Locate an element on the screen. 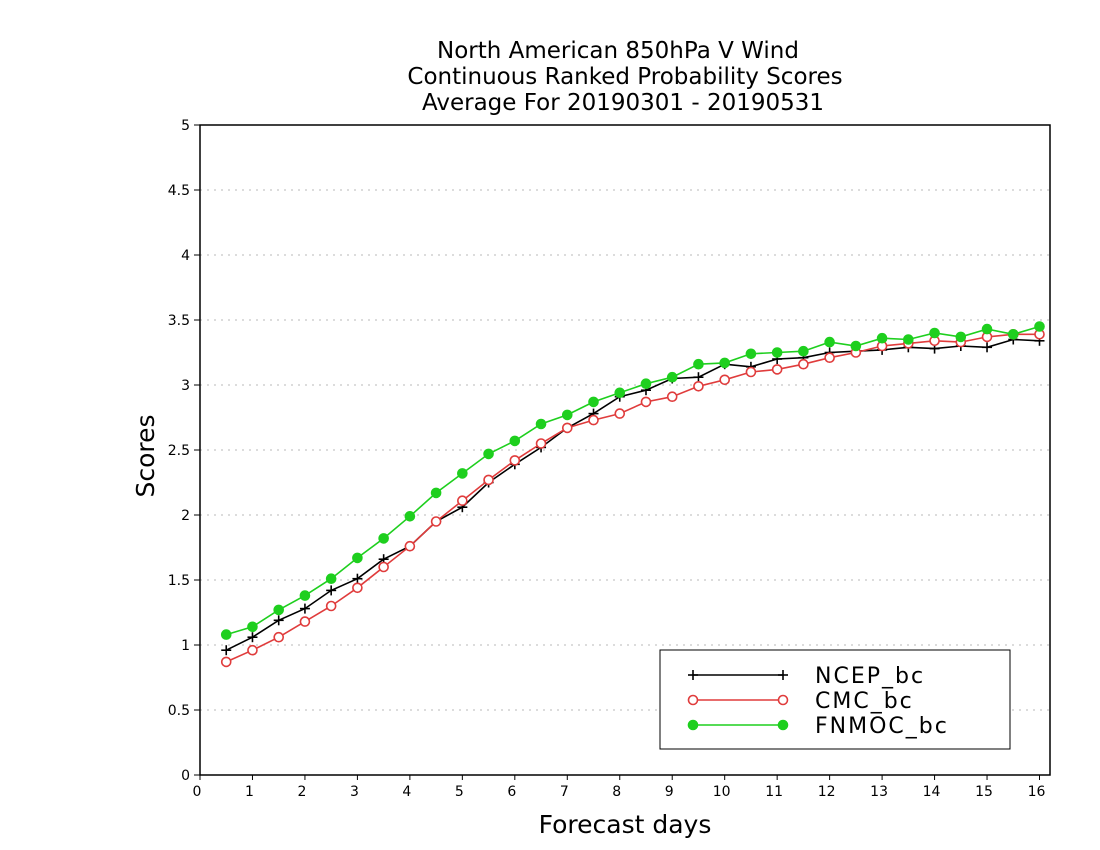 This screenshot has height=850, width=1100. legend-label: CMC_bc is located at coordinates (864, 701).